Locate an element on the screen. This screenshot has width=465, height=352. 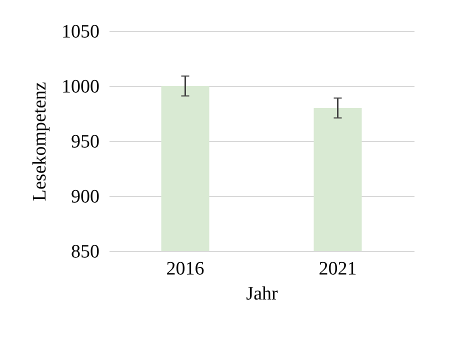
y-tick-label: 950 is located at coordinates (85, 142).